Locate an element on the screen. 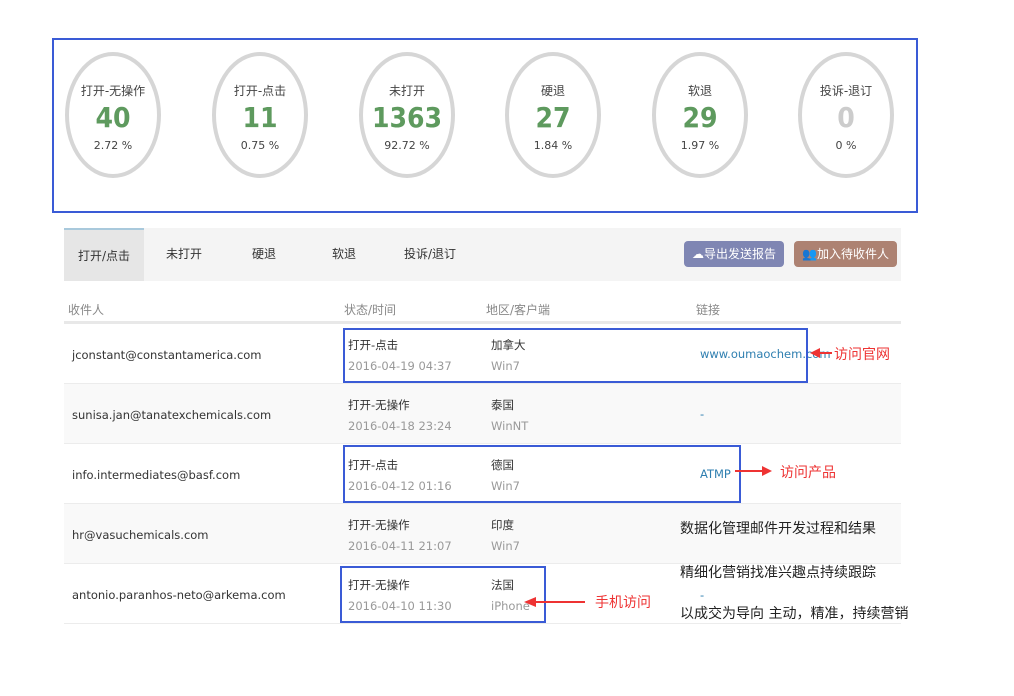 The width and height of the screenshot is (1014, 696). add-recipients-button: 👥加入待收件人 is located at coordinates (845, 254).